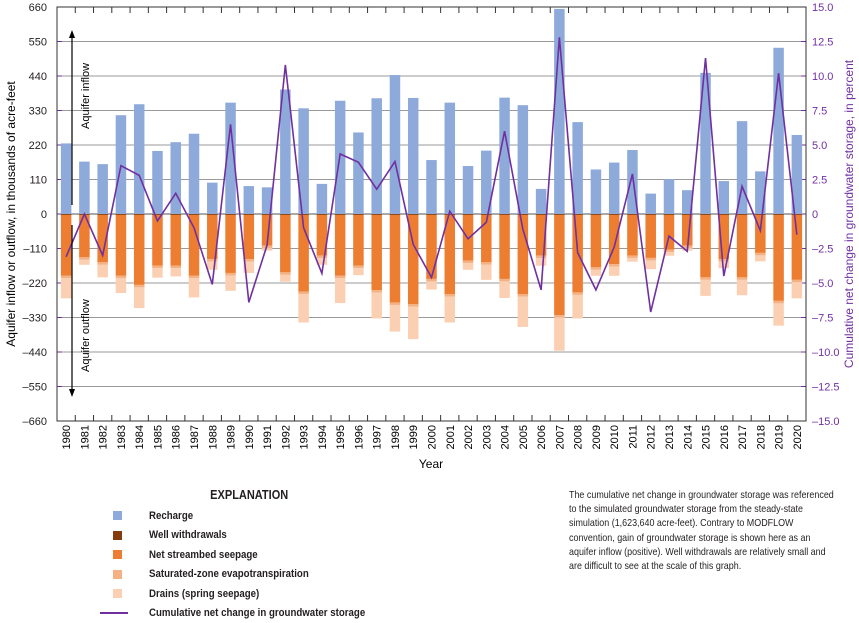 This screenshot has height=623, width=859. I want to click on x-tick-label: 1999, so click(414, 437).